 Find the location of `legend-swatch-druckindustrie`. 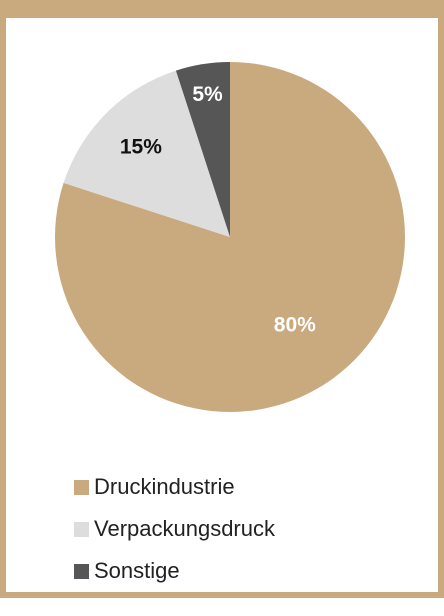

legend-swatch-druckindustrie is located at coordinates (81, 487).